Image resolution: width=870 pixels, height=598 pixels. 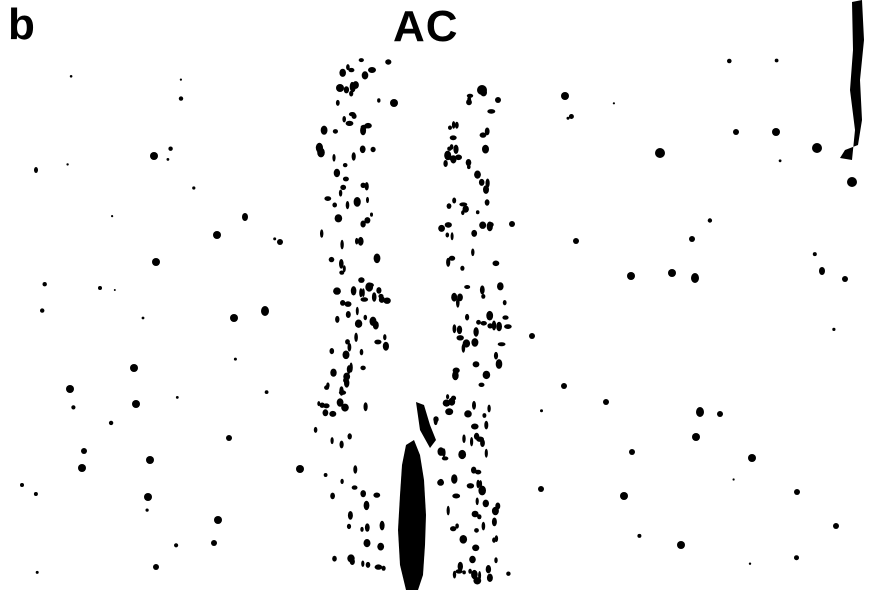 What do you see at coordinates (852, 80) in the screenshot?
I see `edge-artifact` at bounding box center [852, 80].